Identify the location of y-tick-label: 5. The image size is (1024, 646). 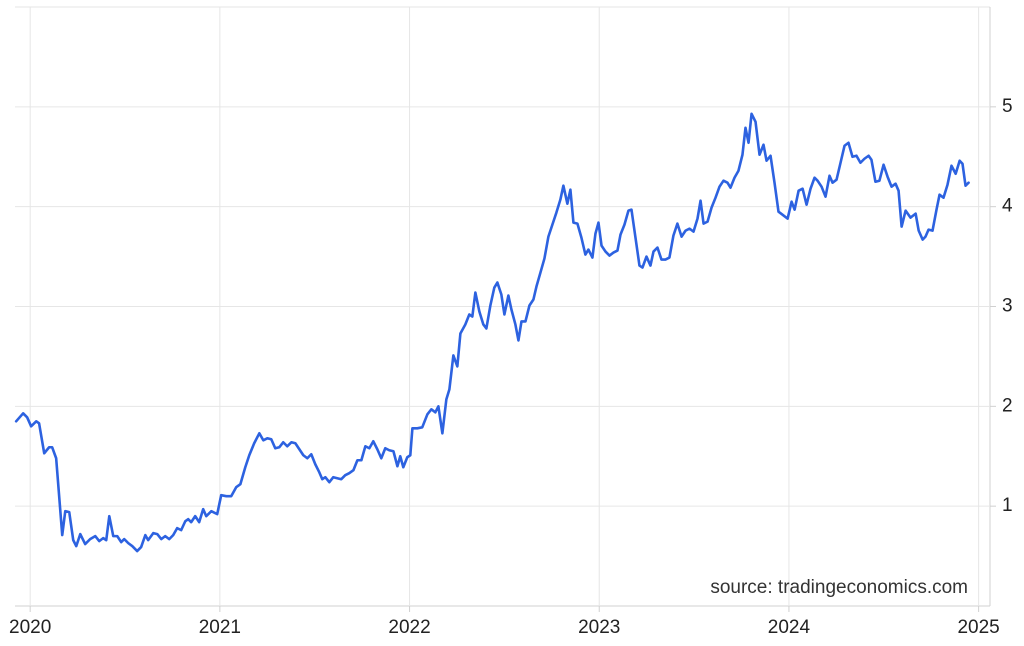
(1007, 106).